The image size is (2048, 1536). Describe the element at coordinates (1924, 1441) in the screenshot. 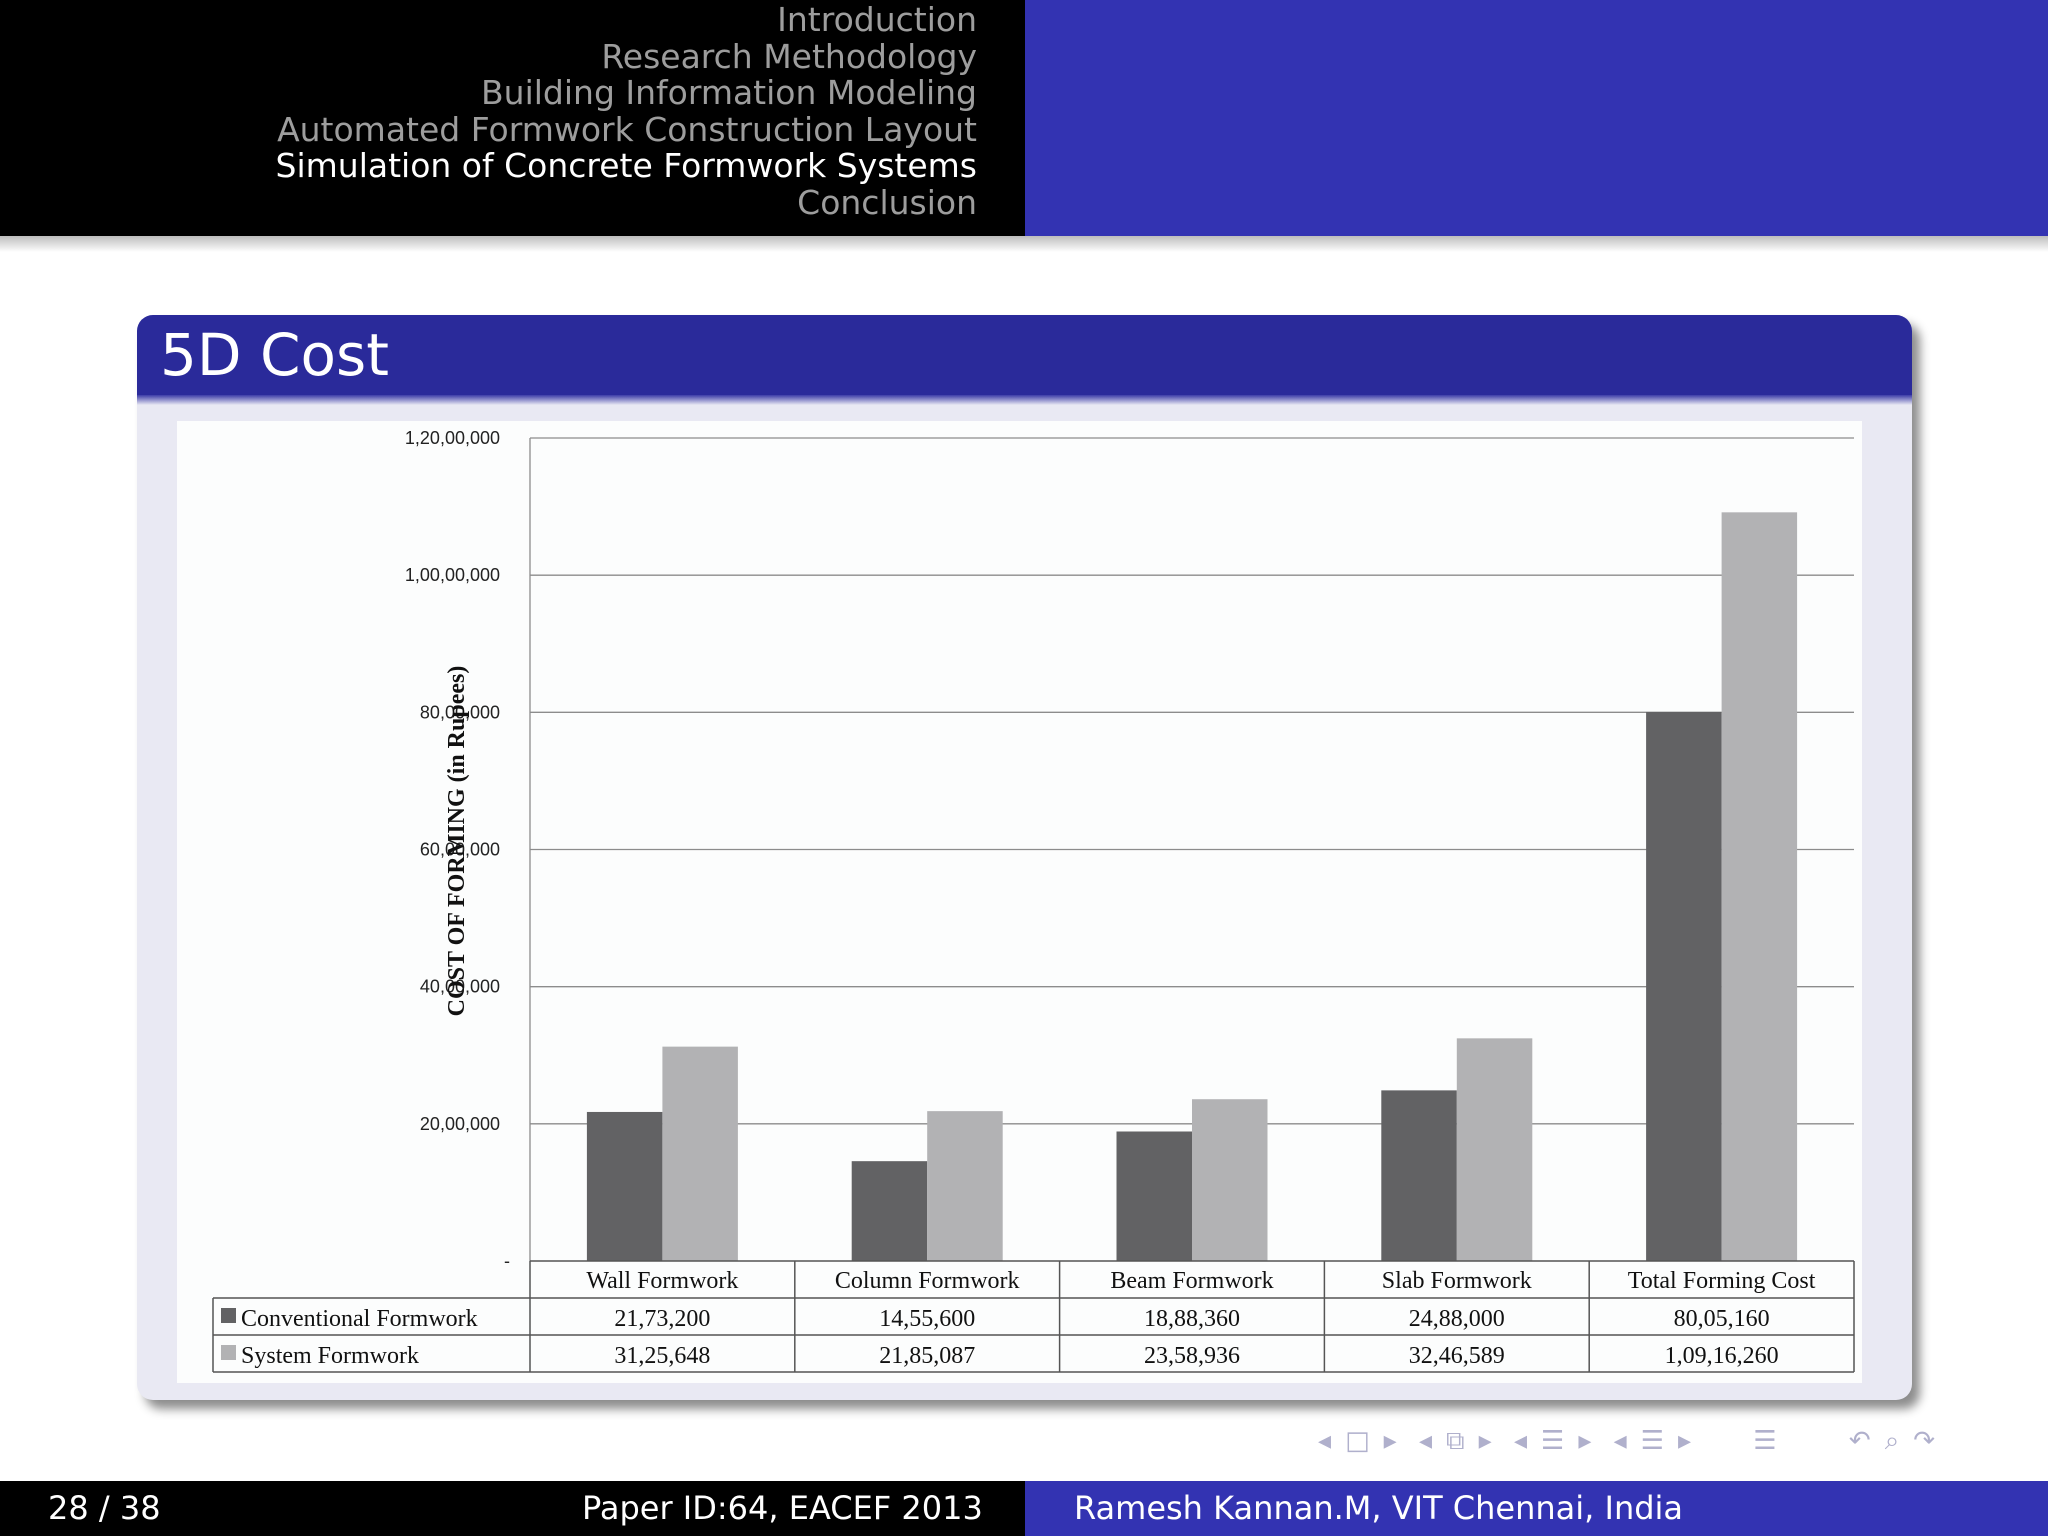

I see `nav-forward-icon: ↷` at that location.